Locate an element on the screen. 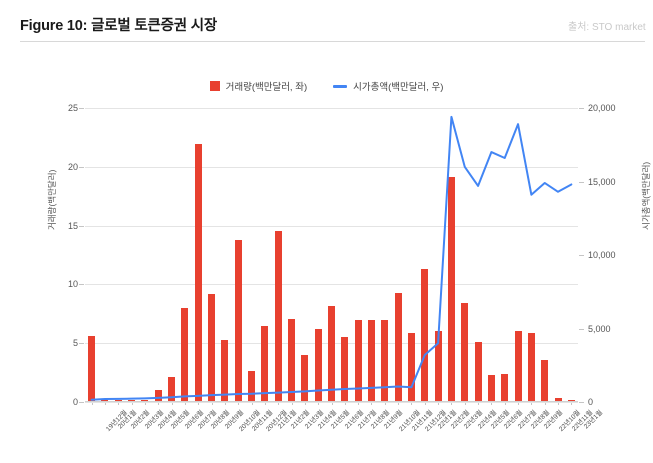 The width and height of the screenshot is (653, 463). y-axis-right-tick: 0 is located at coordinates (591, 402).